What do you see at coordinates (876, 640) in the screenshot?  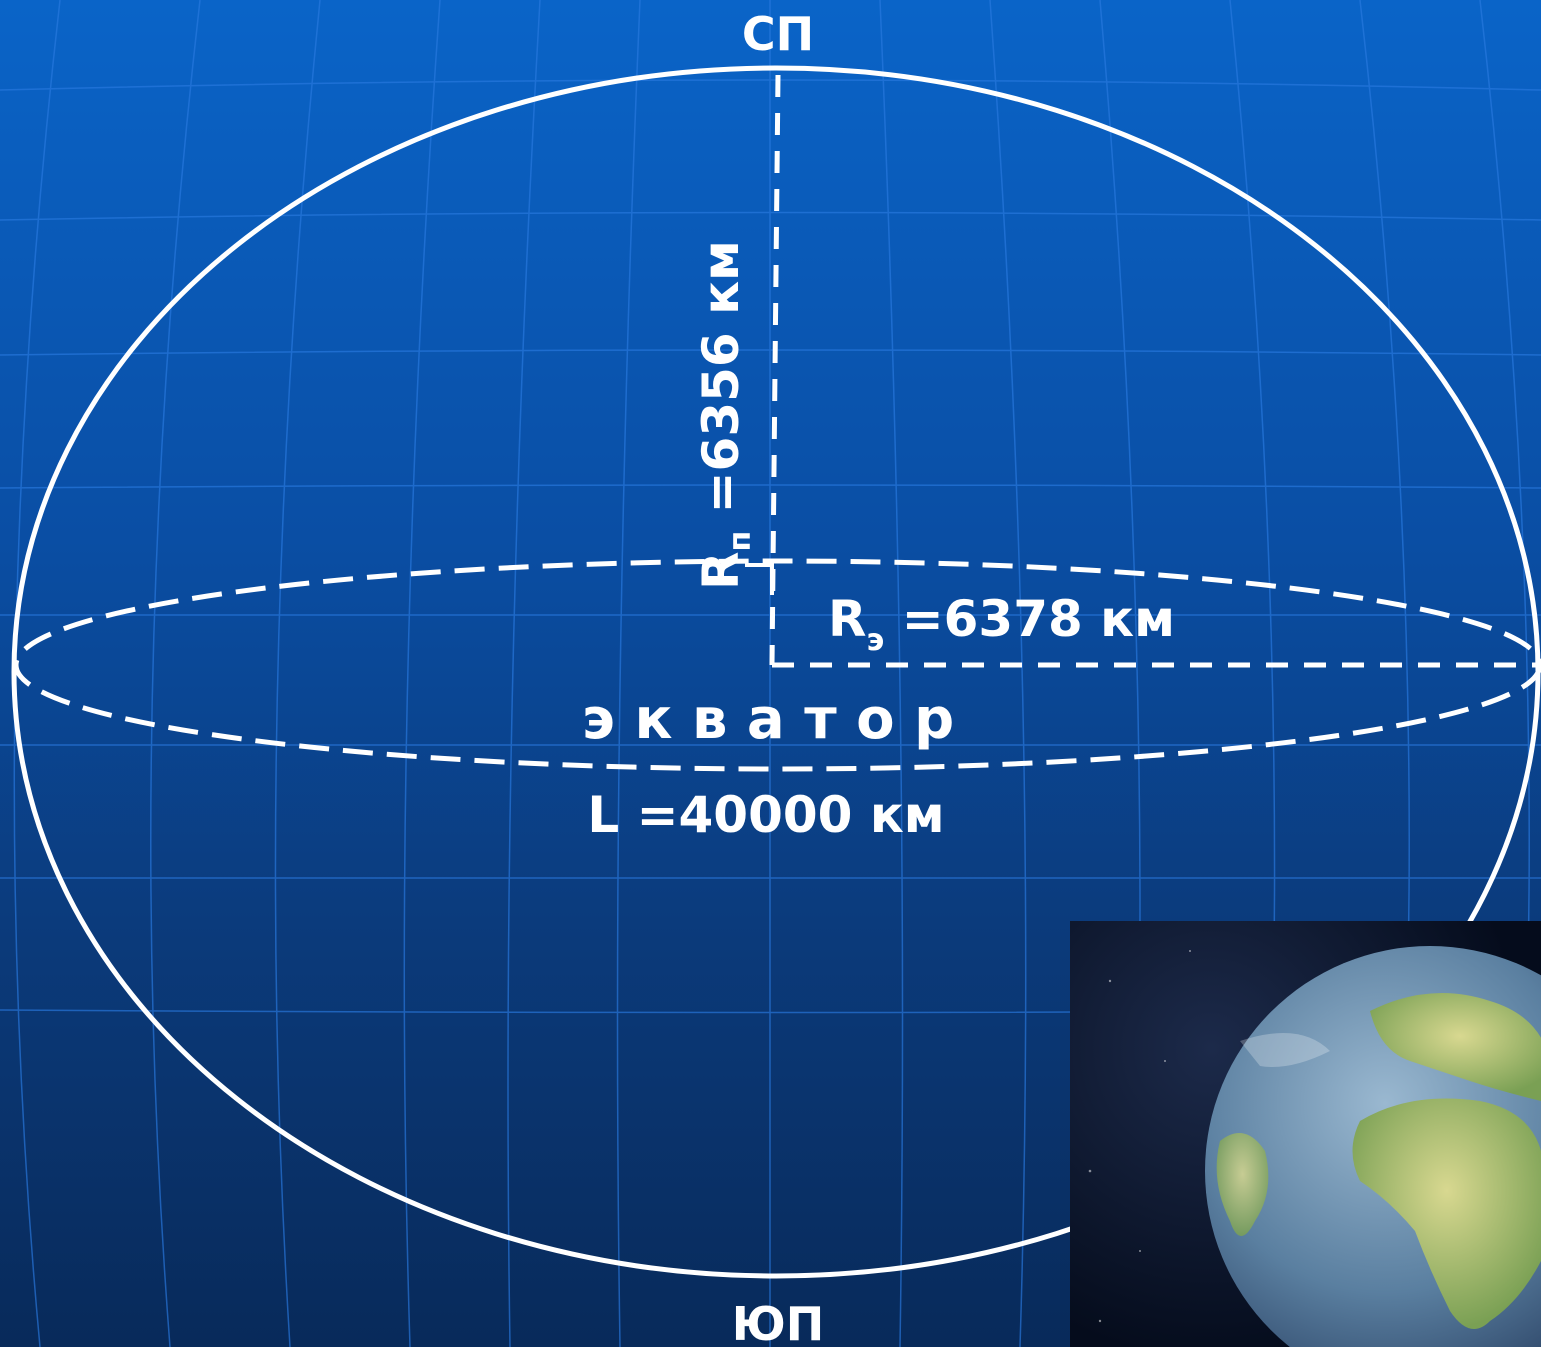 I see `equatorial-radius-subscript: э` at bounding box center [876, 640].